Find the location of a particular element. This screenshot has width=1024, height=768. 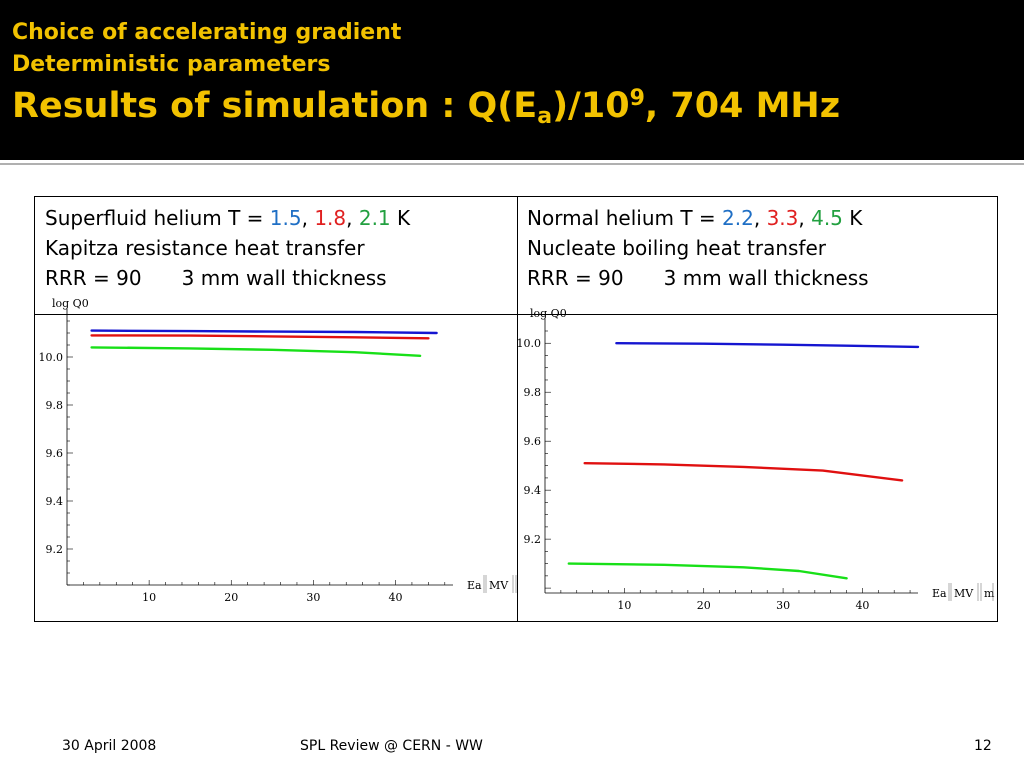

table-column-divider is located at coordinates (517, 409).